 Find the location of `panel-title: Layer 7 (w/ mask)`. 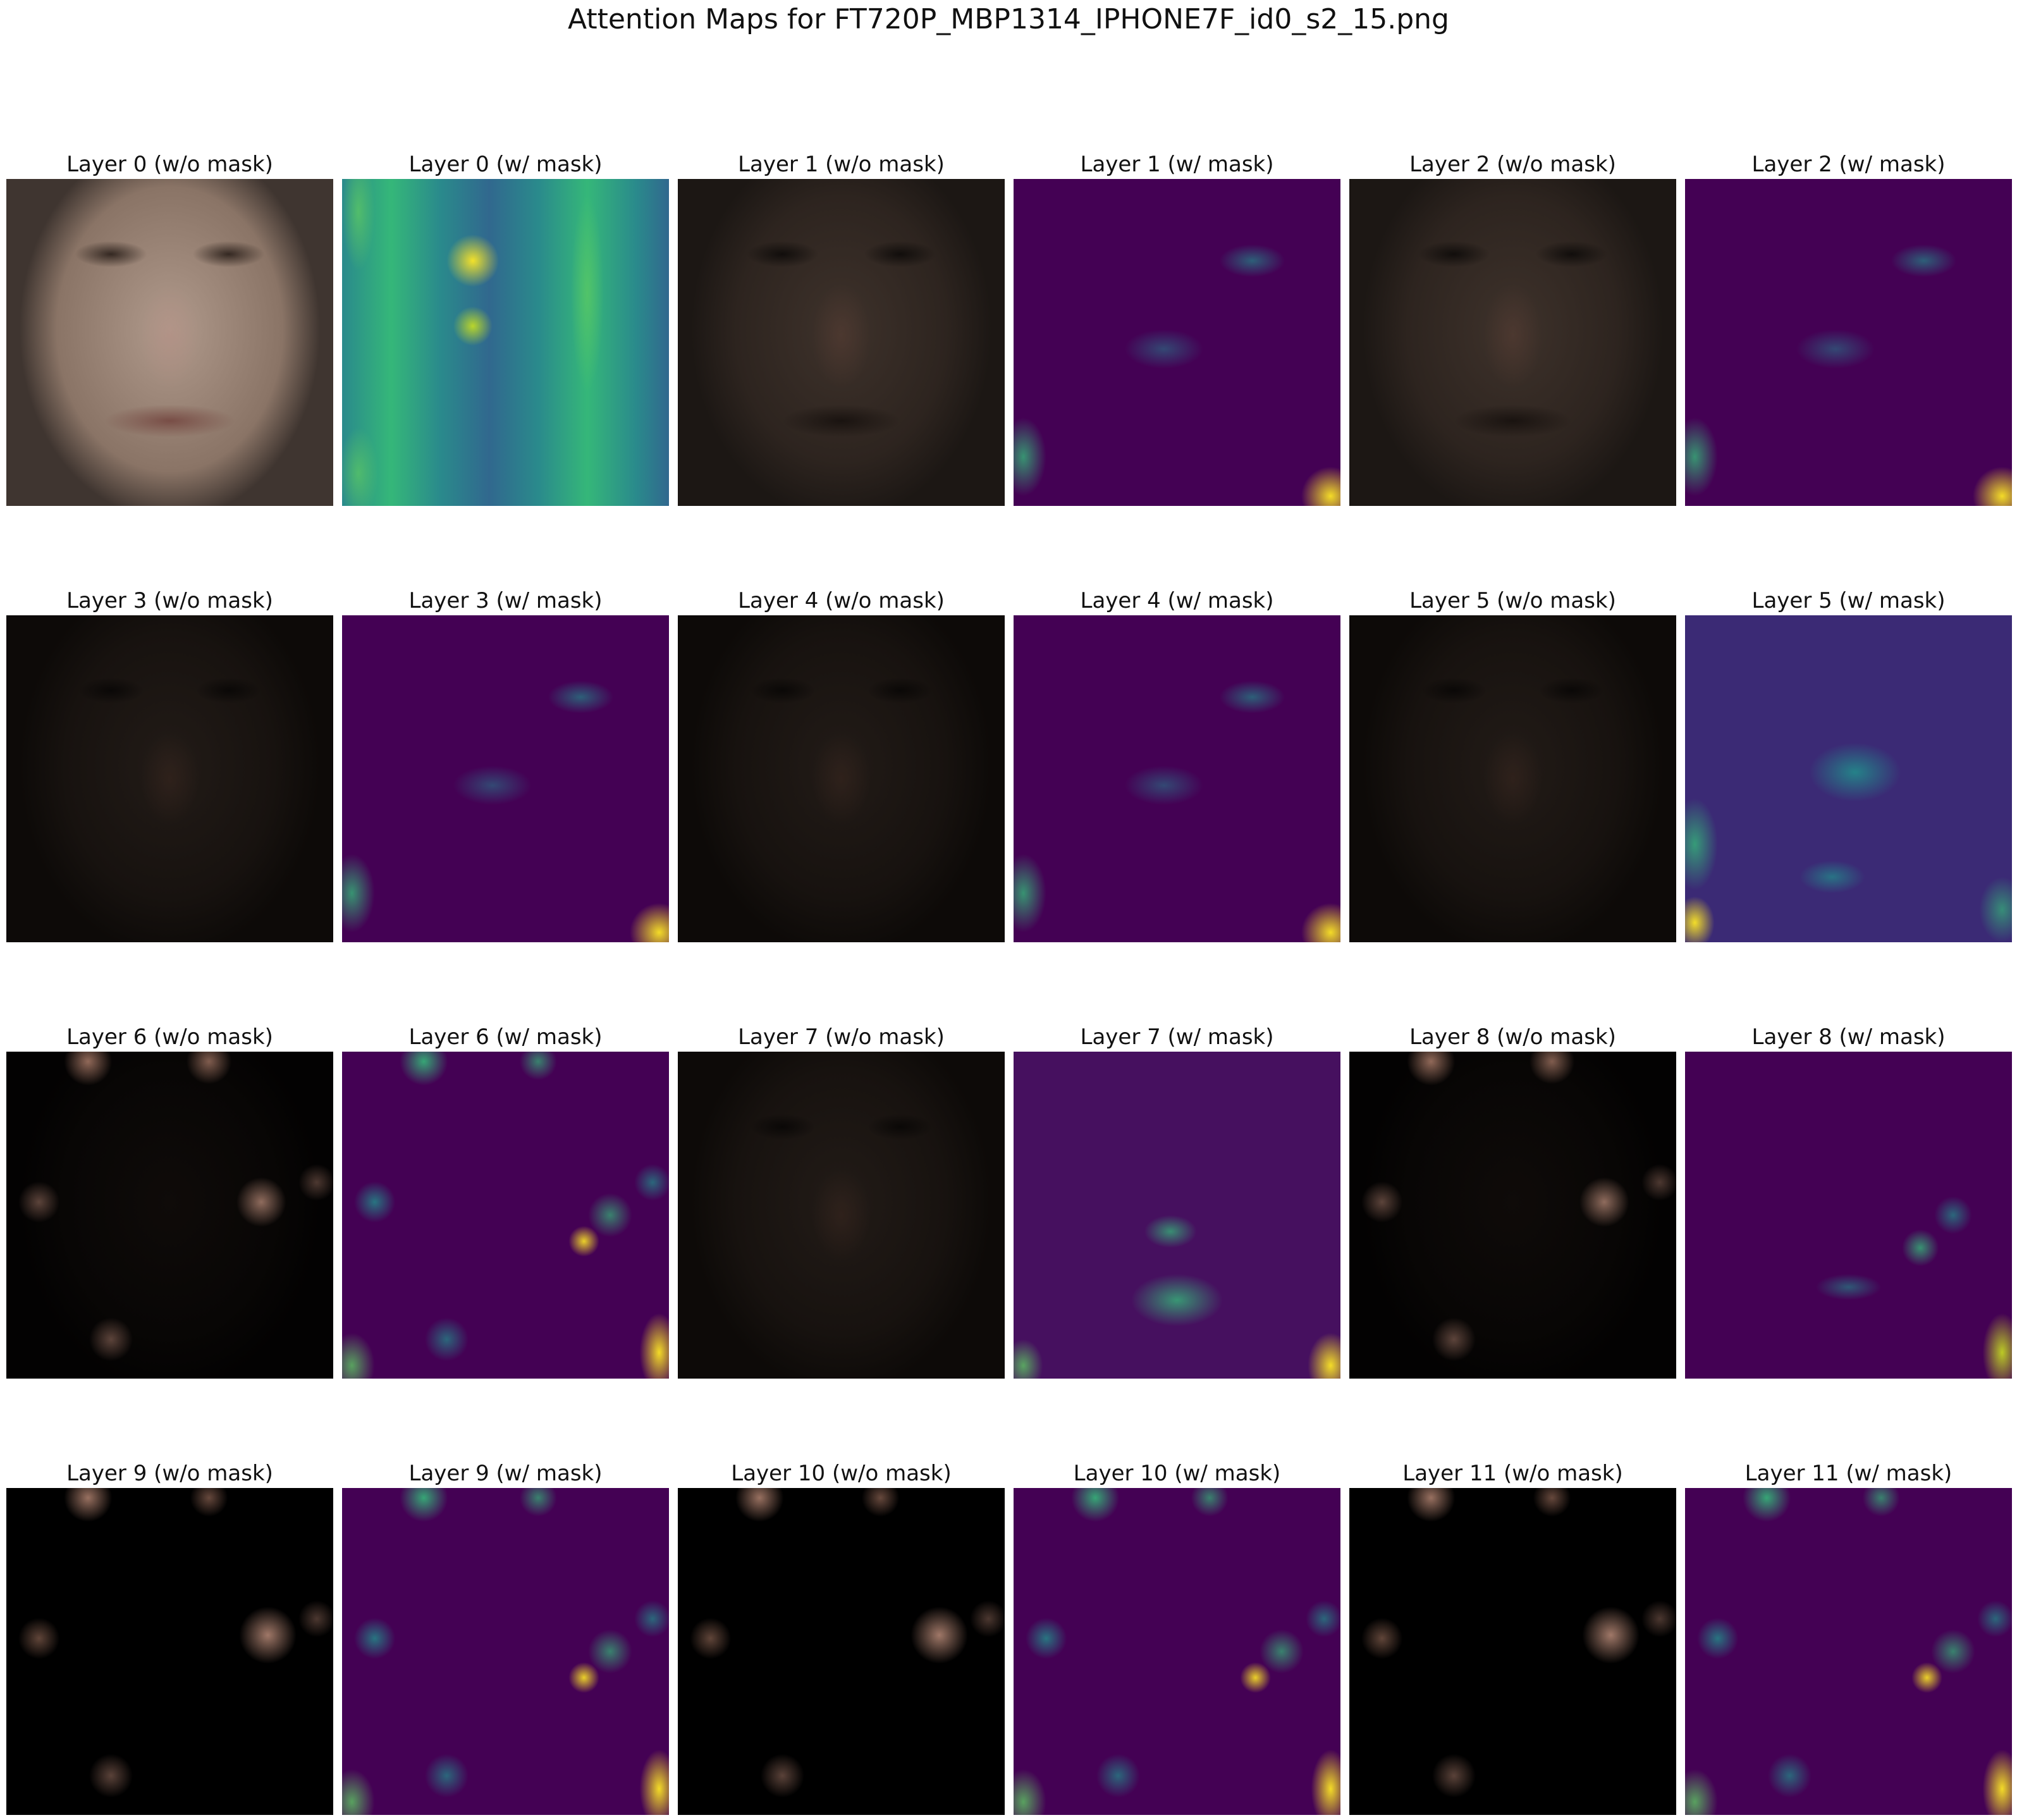

panel-title: Layer 7 (w/ mask) is located at coordinates (1177, 1037).